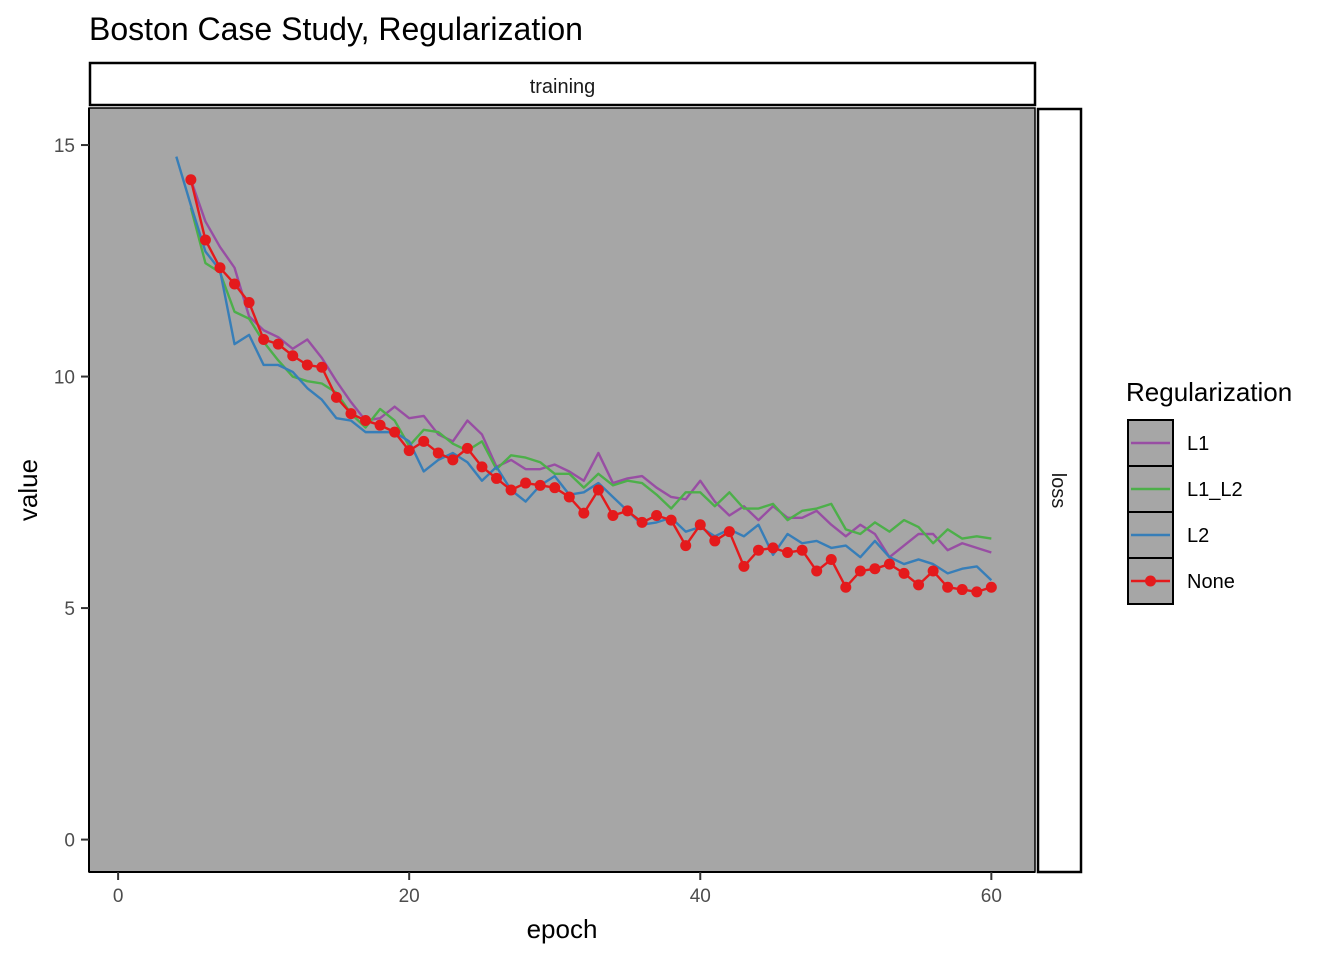 This screenshot has width=1344, height=960. I want to click on x-tick-label: 20, so click(409, 896).